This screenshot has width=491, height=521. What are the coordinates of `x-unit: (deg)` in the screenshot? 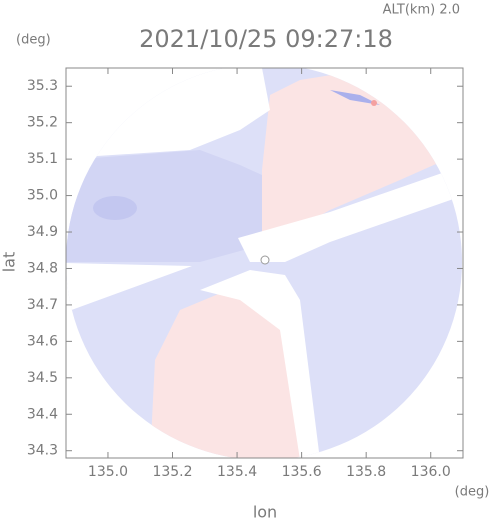 It's located at (472, 492).